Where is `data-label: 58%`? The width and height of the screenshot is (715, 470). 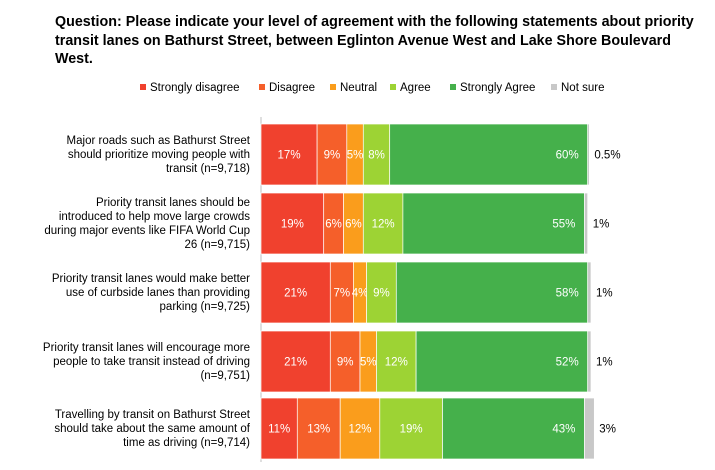 data-label: 58% is located at coordinates (567, 294).